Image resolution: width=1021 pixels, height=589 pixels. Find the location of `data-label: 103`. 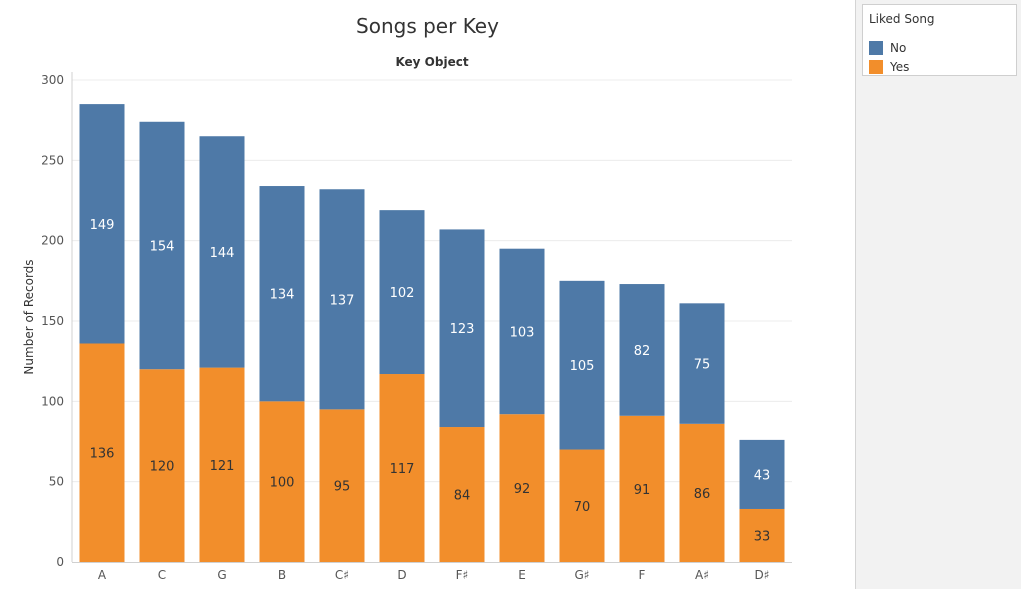

data-label: 103 is located at coordinates (522, 332).